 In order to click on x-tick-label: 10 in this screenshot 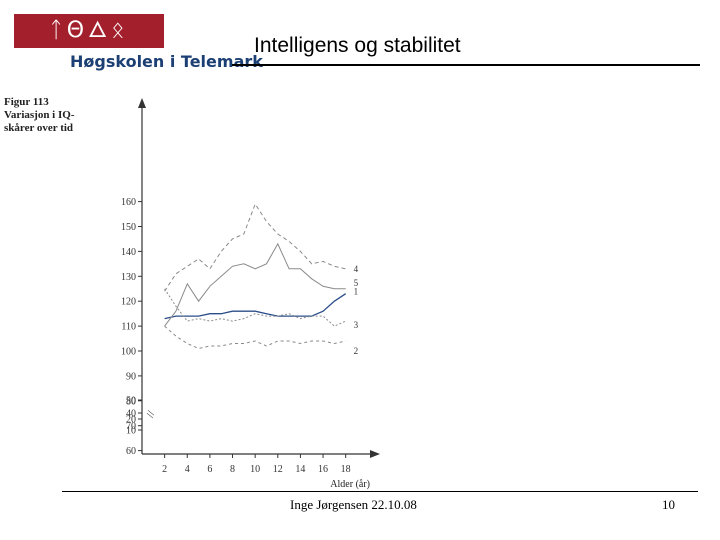, I will do `click(255, 469)`.